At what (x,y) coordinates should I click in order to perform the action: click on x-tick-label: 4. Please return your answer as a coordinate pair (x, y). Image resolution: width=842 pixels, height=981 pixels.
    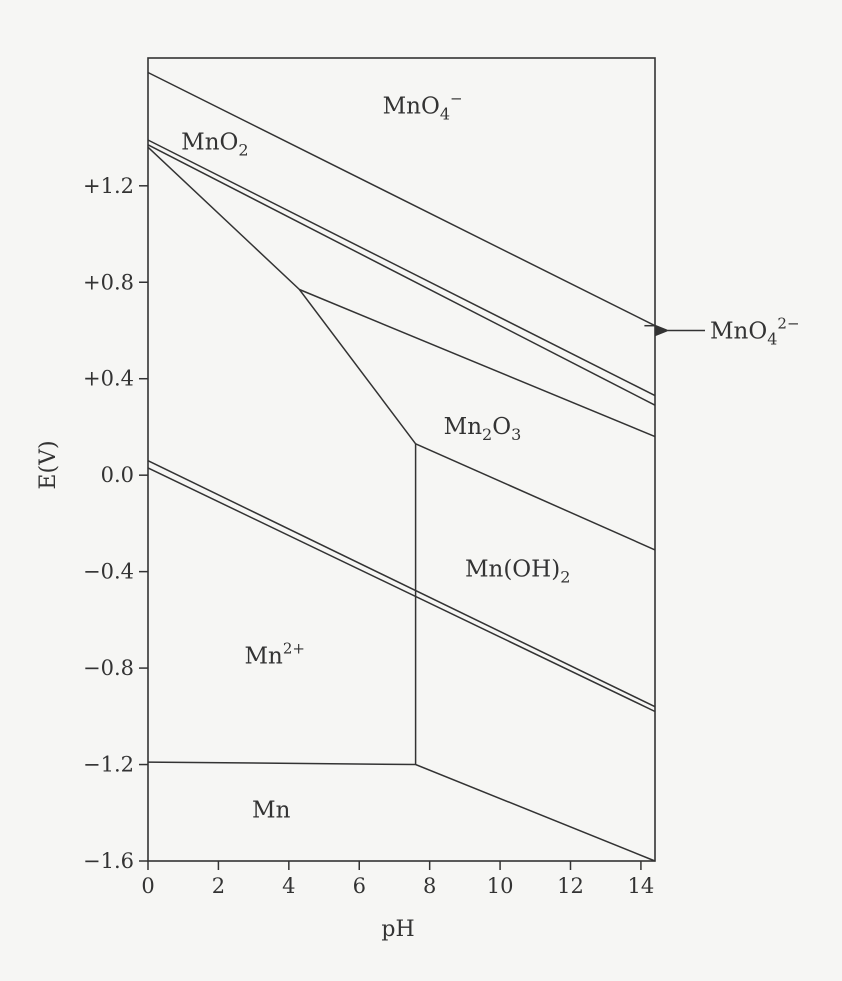
    Looking at the image, I should click on (288, 886).